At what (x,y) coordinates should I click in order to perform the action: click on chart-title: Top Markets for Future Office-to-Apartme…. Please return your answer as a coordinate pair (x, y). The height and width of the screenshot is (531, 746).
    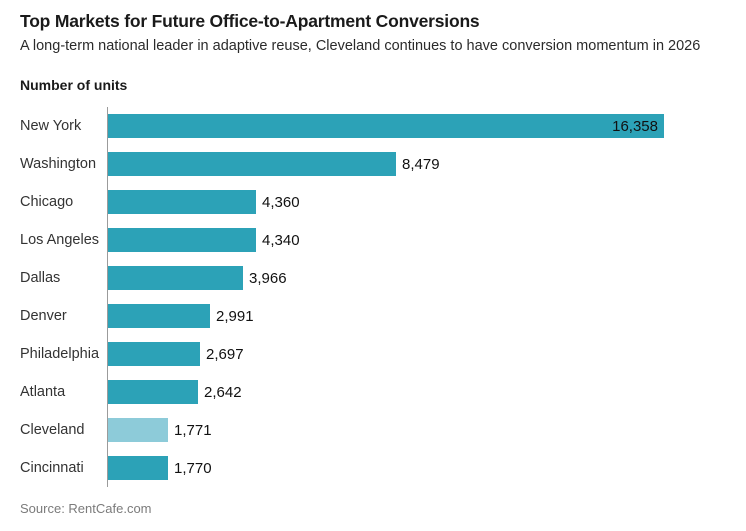
    Looking at the image, I should click on (250, 21).